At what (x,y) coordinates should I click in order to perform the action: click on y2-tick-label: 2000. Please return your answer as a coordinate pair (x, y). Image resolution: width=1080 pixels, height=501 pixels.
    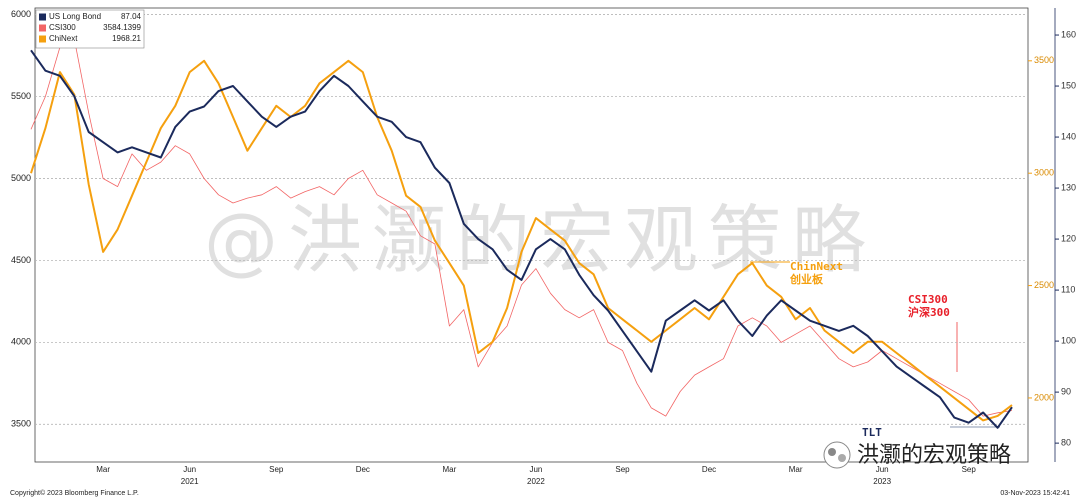
    Looking at the image, I should click on (1044, 397).